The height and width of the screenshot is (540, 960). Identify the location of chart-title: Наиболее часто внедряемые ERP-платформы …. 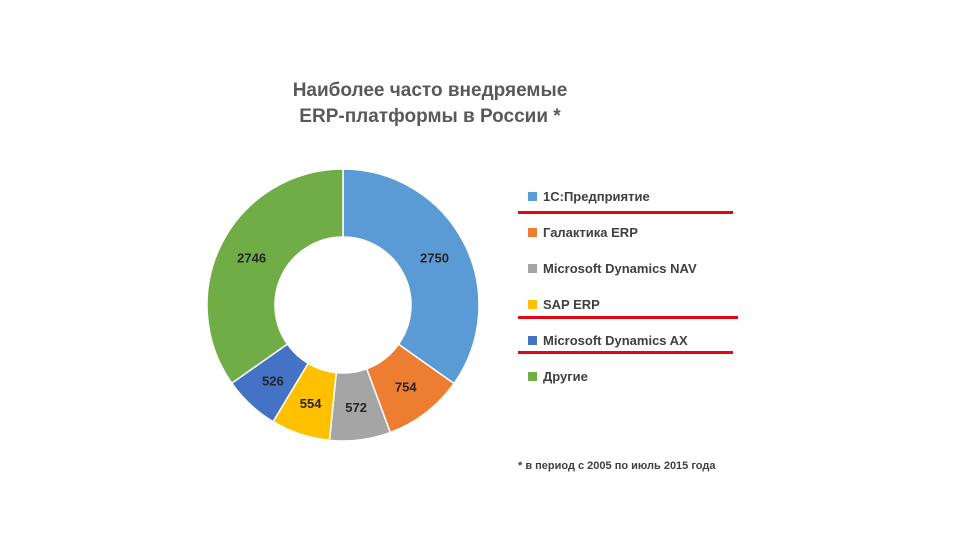
(430, 104).